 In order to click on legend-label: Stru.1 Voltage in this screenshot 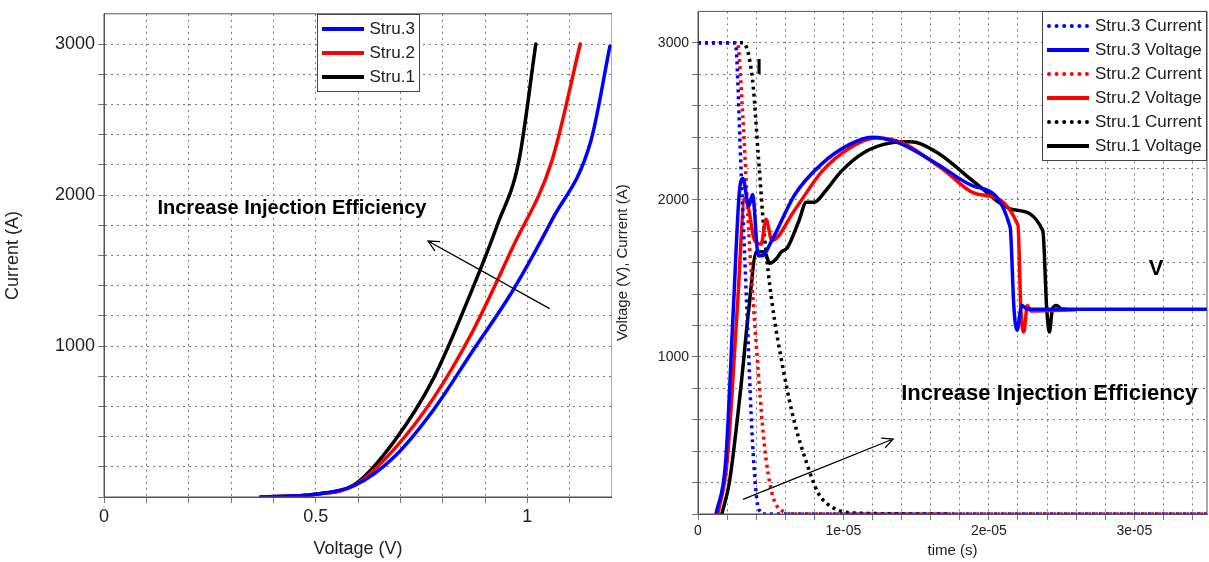, I will do `click(1148, 146)`.